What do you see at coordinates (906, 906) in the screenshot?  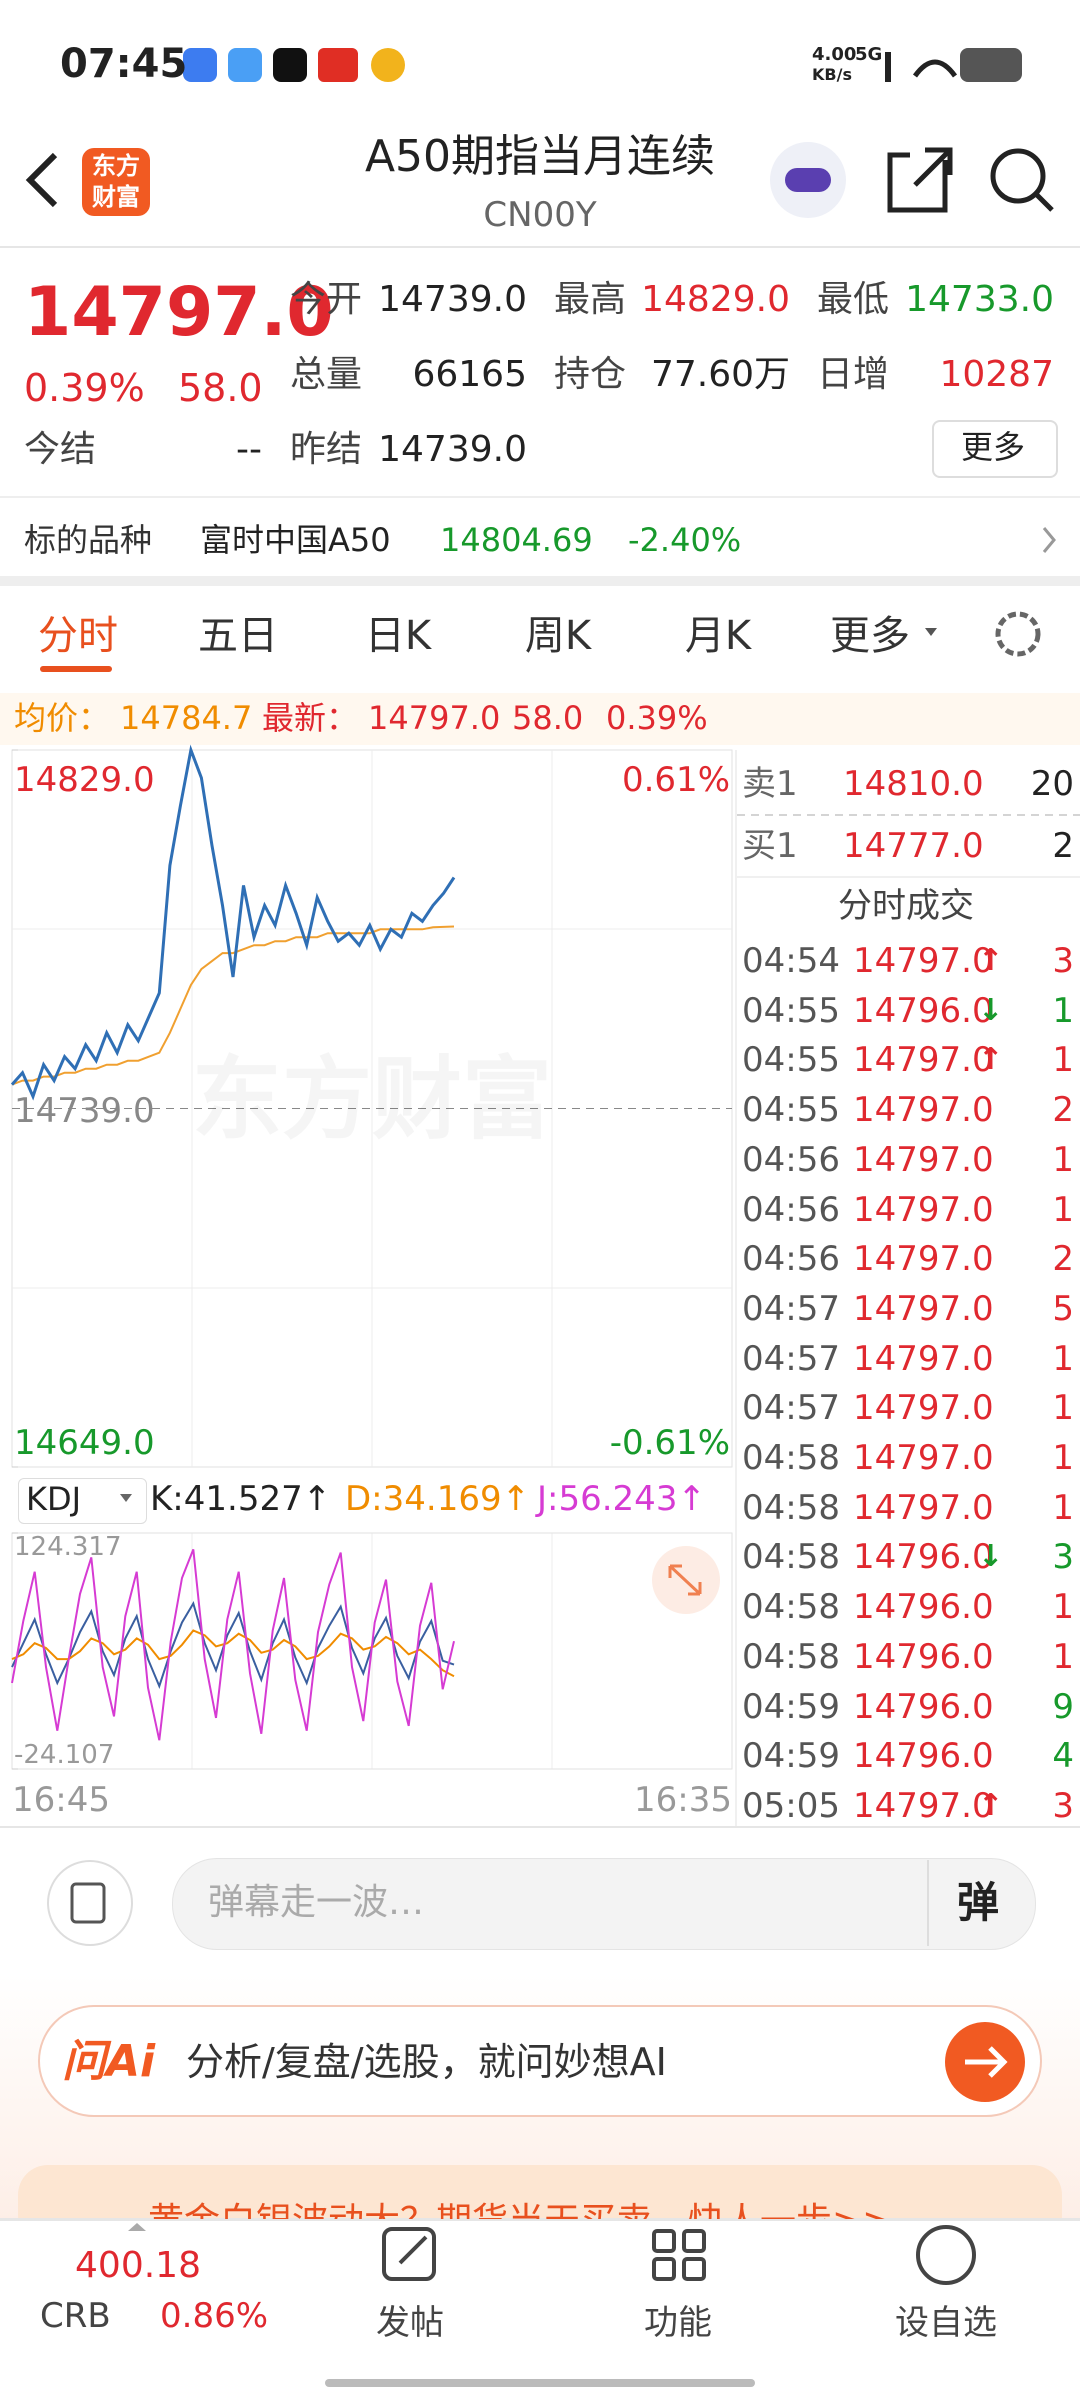 I see `trades-title: 分时成交` at bounding box center [906, 906].